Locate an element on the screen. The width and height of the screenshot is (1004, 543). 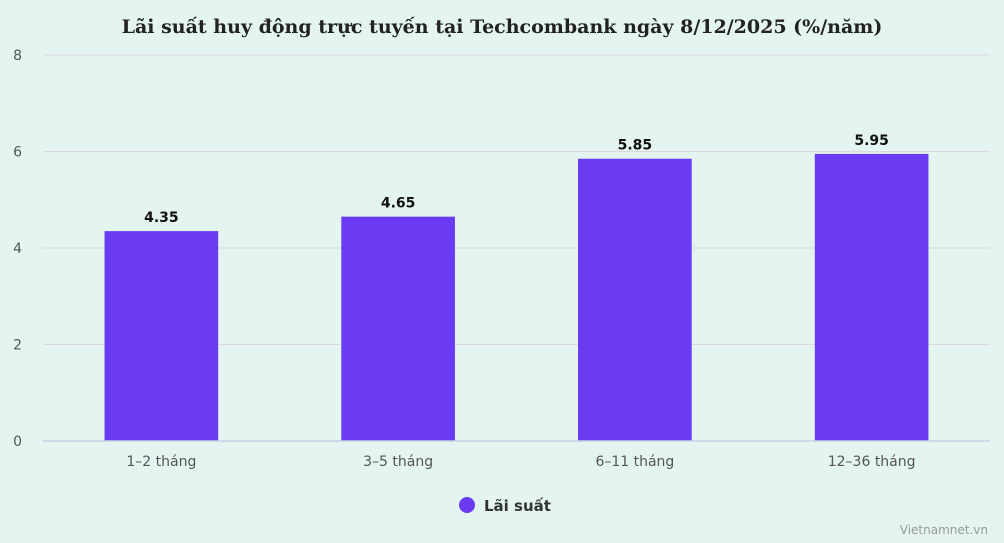
data-label: 4.65 is located at coordinates (398, 204).